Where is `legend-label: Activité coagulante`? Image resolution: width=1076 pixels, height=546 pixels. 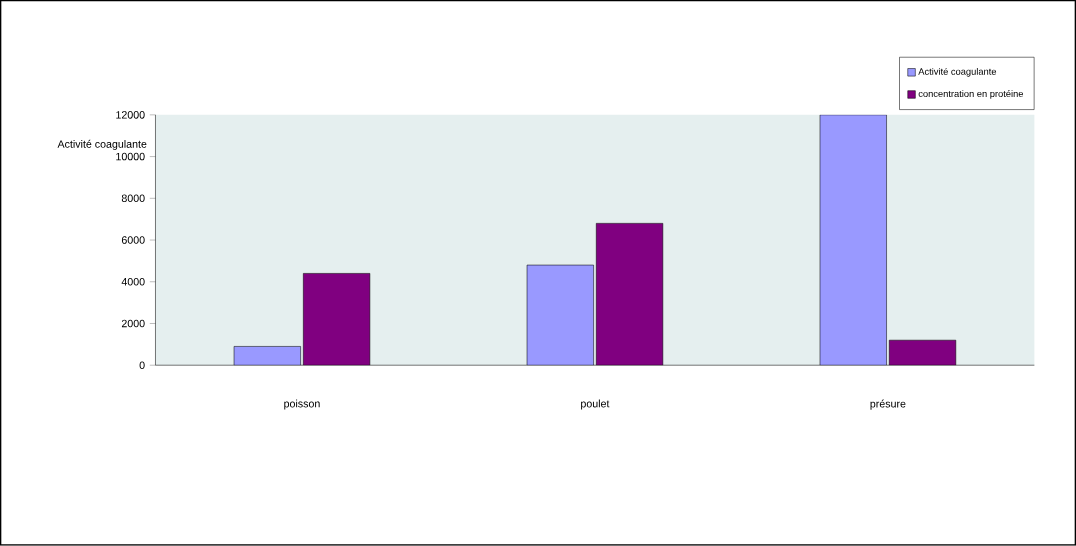 legend-label: Activité coagulante is located at coordinates (957, 72).